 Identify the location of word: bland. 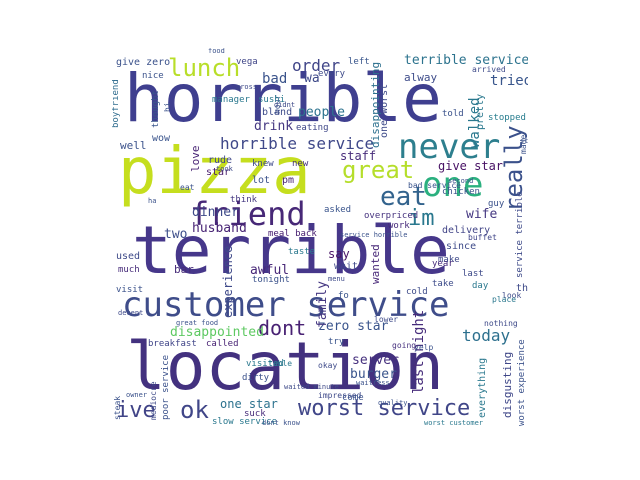
(277, 112).